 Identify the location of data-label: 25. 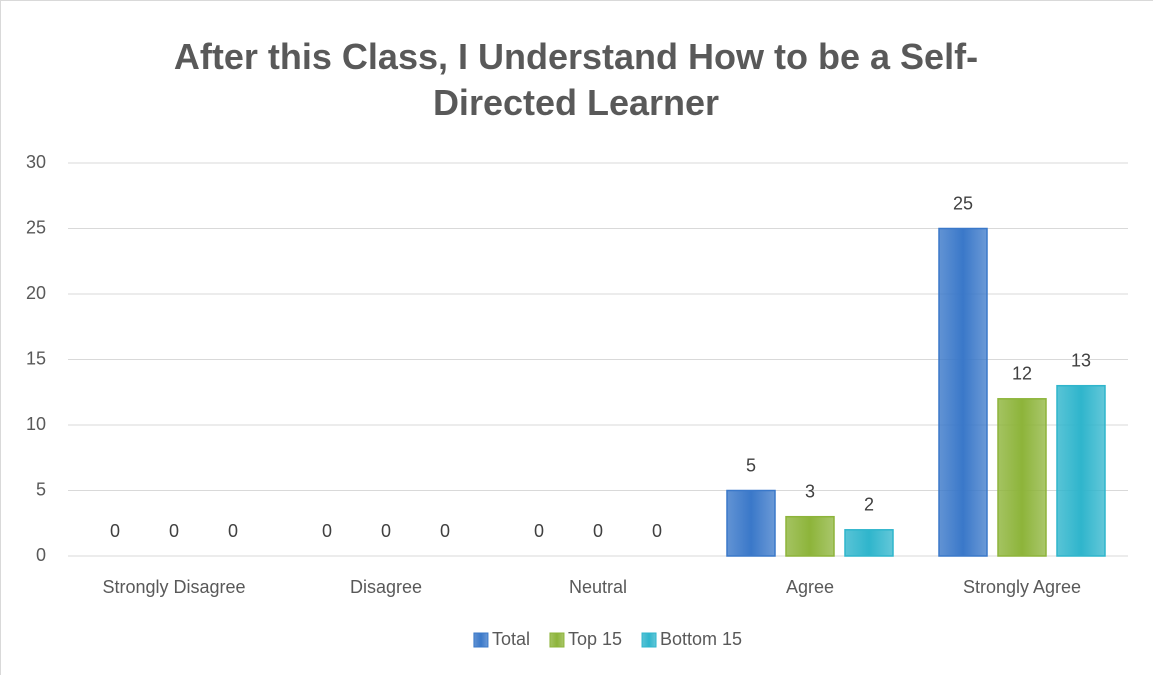
(963, 203).